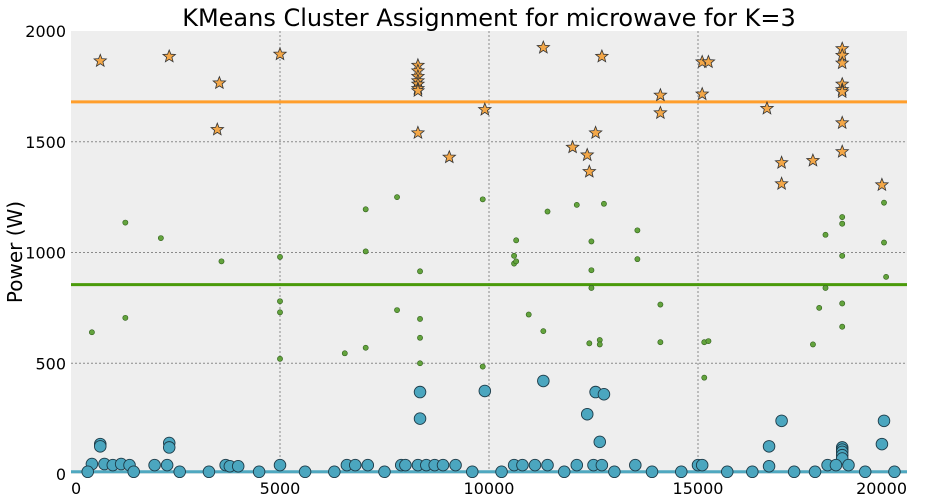  What do you see at coordinates (45, 31) in the screenshot?
I see `y-tick-label: 2000` at bounding box center [45, 31].